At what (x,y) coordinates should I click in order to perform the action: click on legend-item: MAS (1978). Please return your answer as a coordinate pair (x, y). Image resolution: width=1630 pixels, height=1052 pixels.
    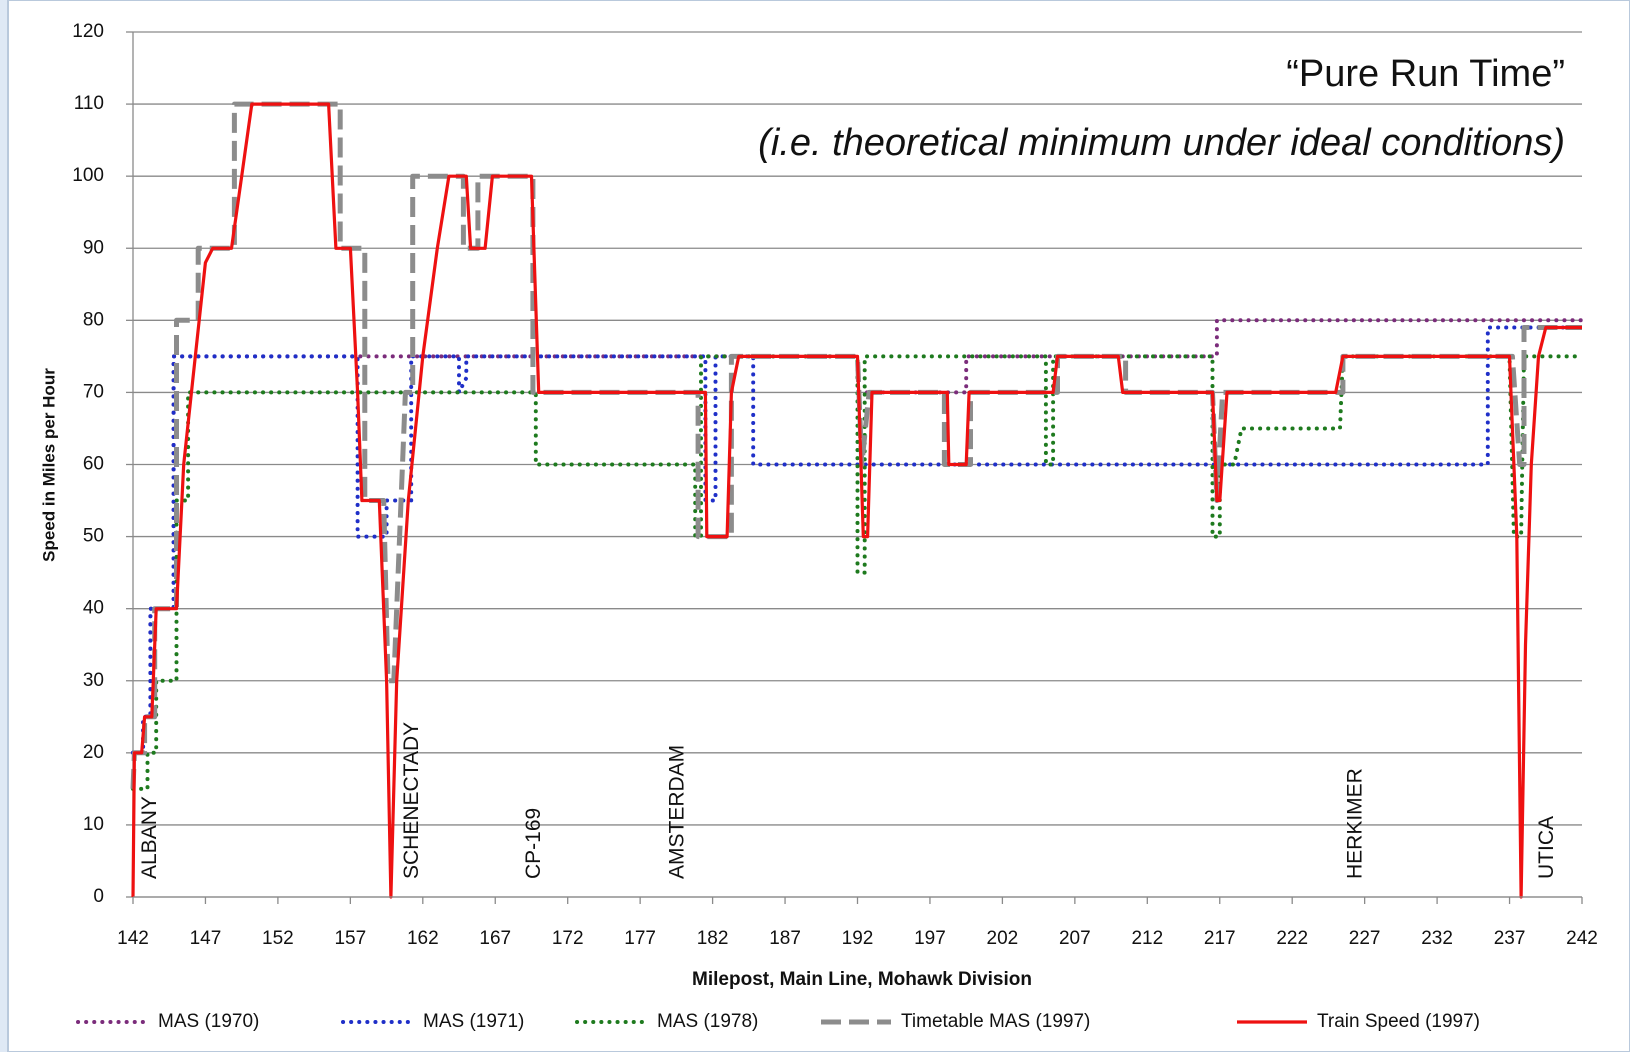
    Looking at the image, I should click on (666, 1021).